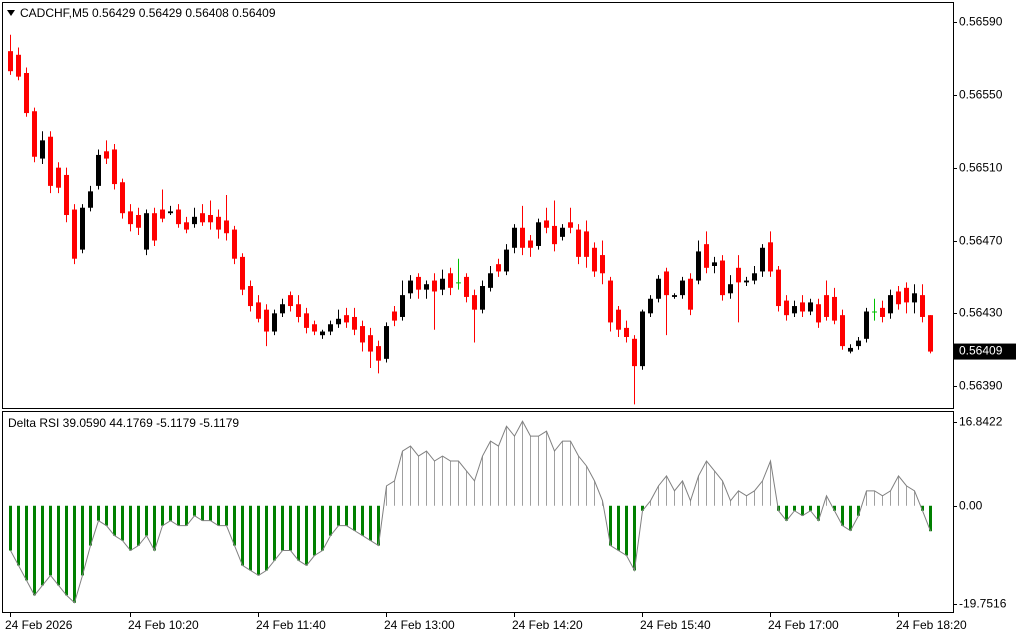  I want to click on x-tick-label: 24 Feb 10:20, so click(163, 625).